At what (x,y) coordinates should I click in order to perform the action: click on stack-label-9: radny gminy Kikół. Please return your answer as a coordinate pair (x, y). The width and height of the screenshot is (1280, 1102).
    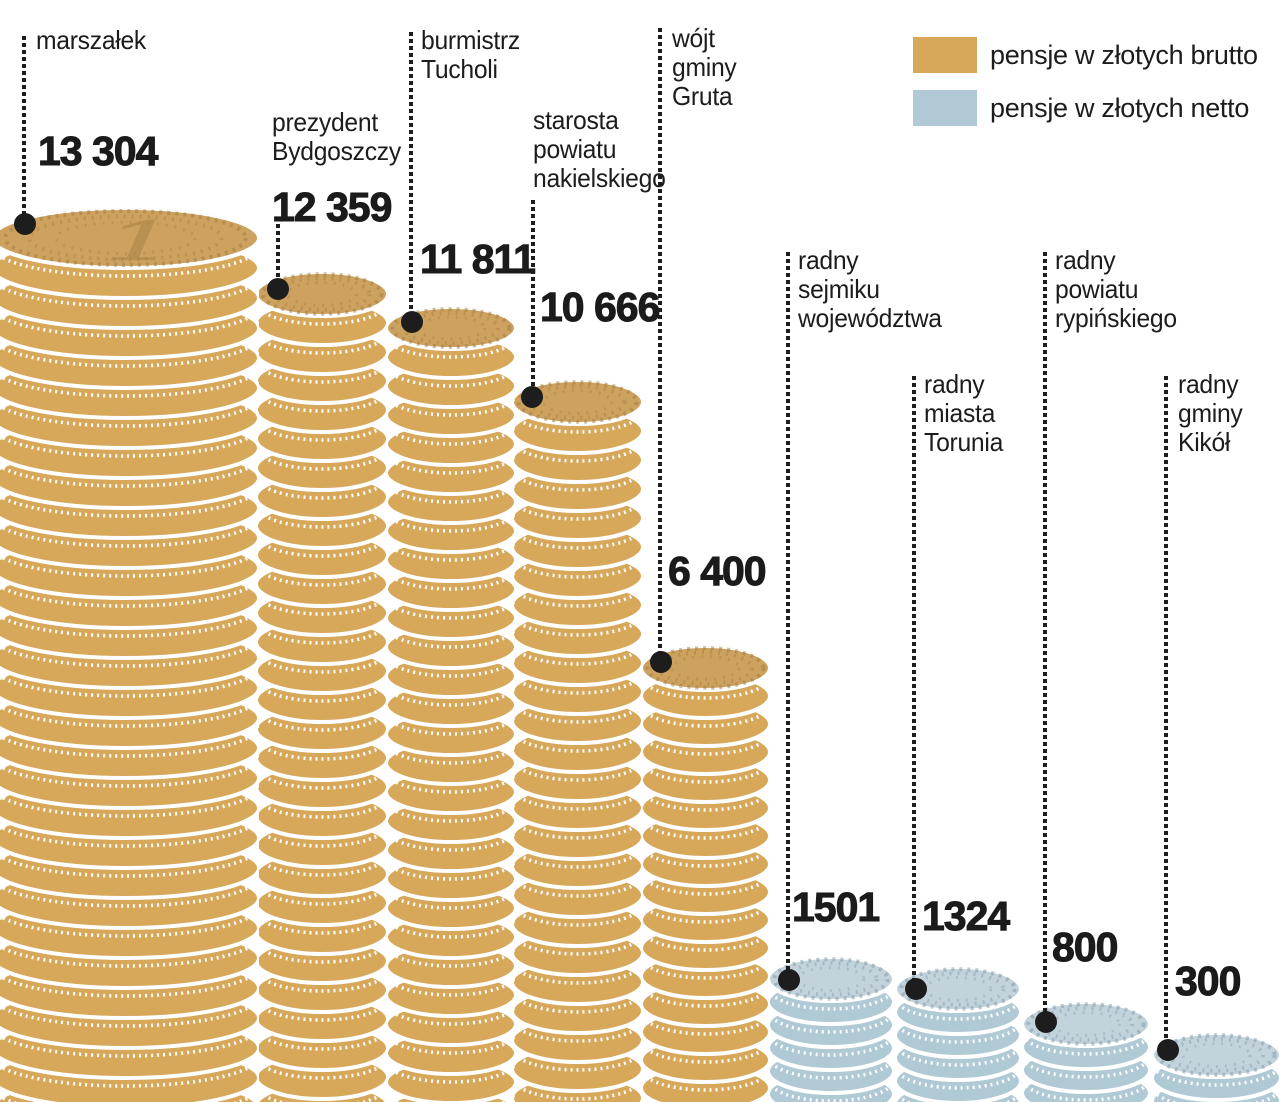
    Looking at the image, I should click on (1210, 413).